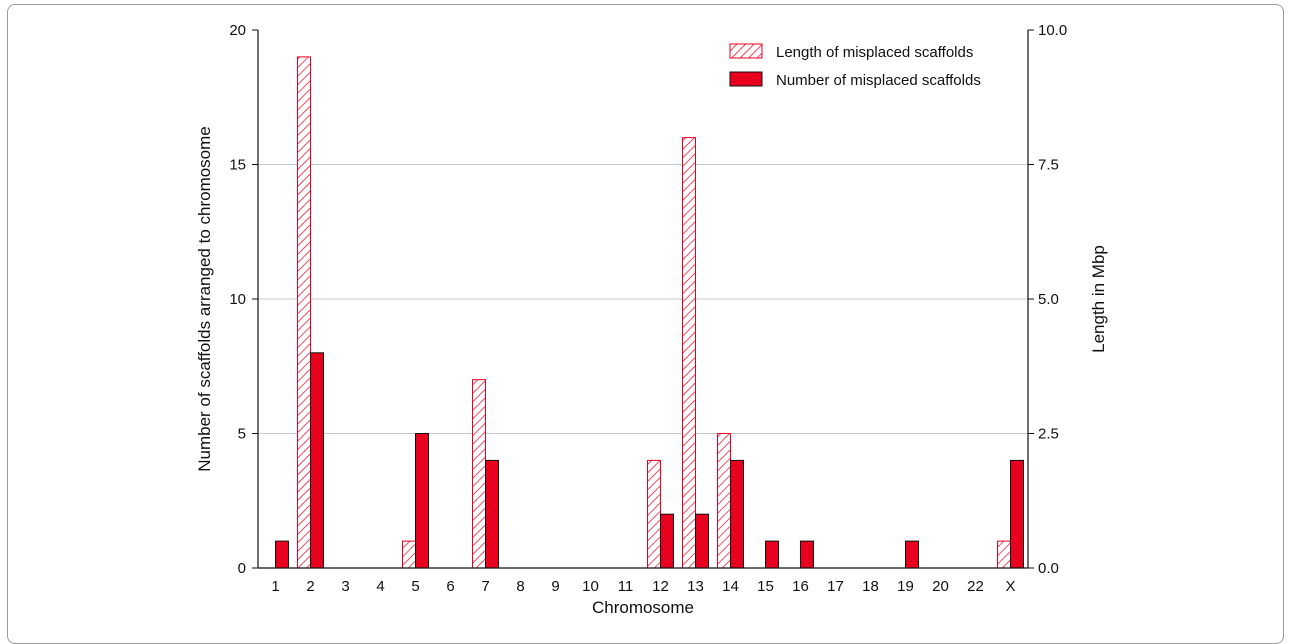 Image resolution: width=1292 pixels, height=644 pixels. I want to click on right-y-tick-label: 0.0, so click(1048, 568).